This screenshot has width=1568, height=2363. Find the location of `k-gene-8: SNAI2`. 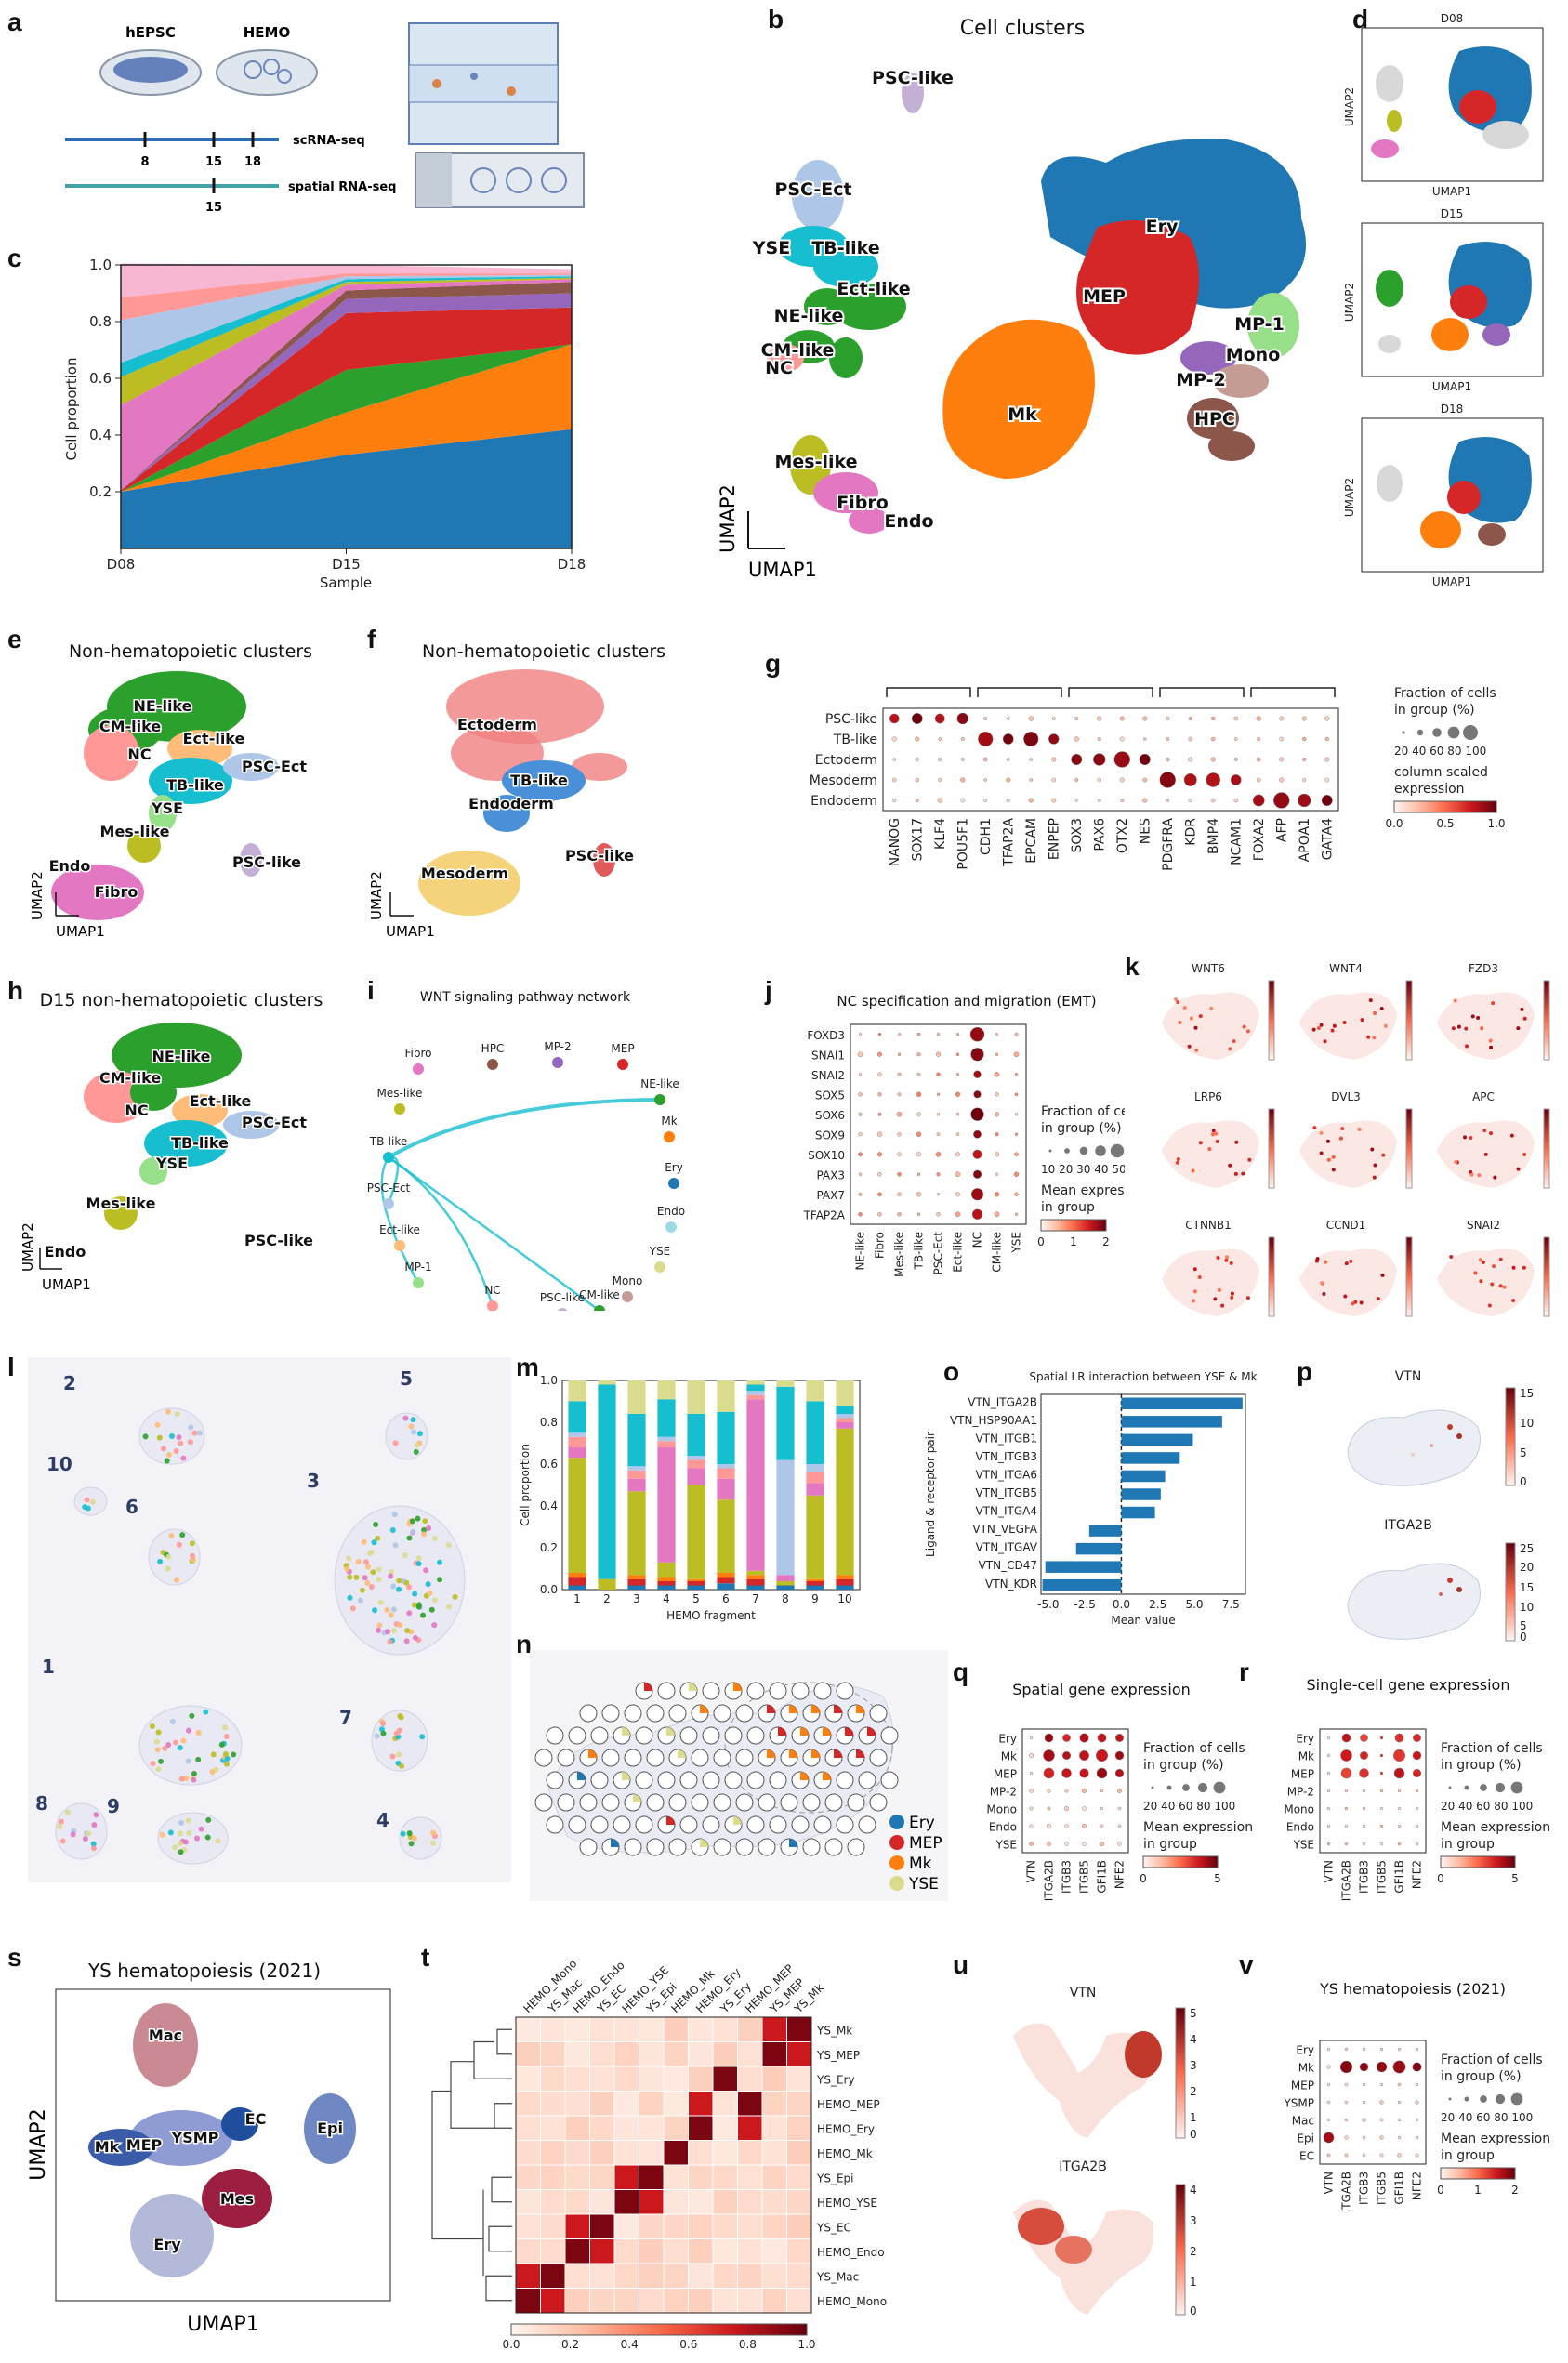

k-gene-8: SNAI2 is located at coordinates (1484, 1225).